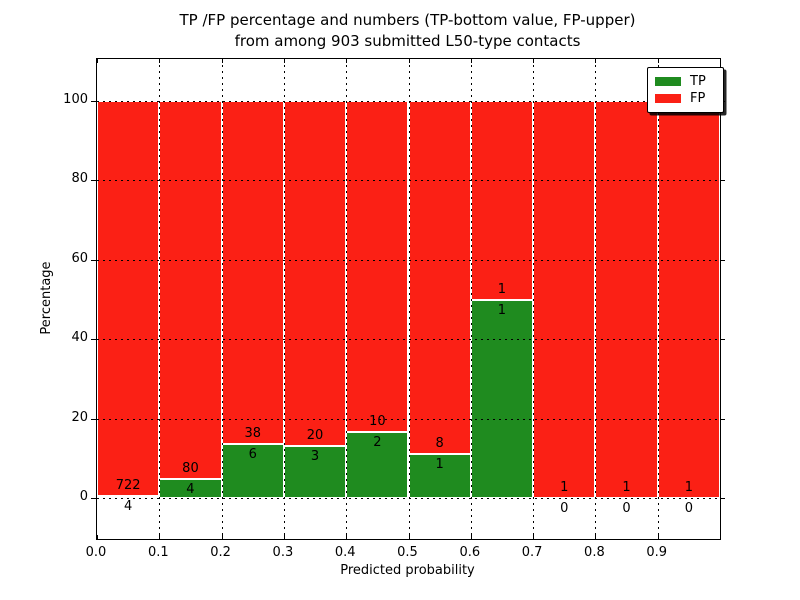 This screenshot has height=600, width=800. What do you see at coordinates (668, 98) in the screenshot?
I see `fp-color-swatch` at bounding box center [668, 98].